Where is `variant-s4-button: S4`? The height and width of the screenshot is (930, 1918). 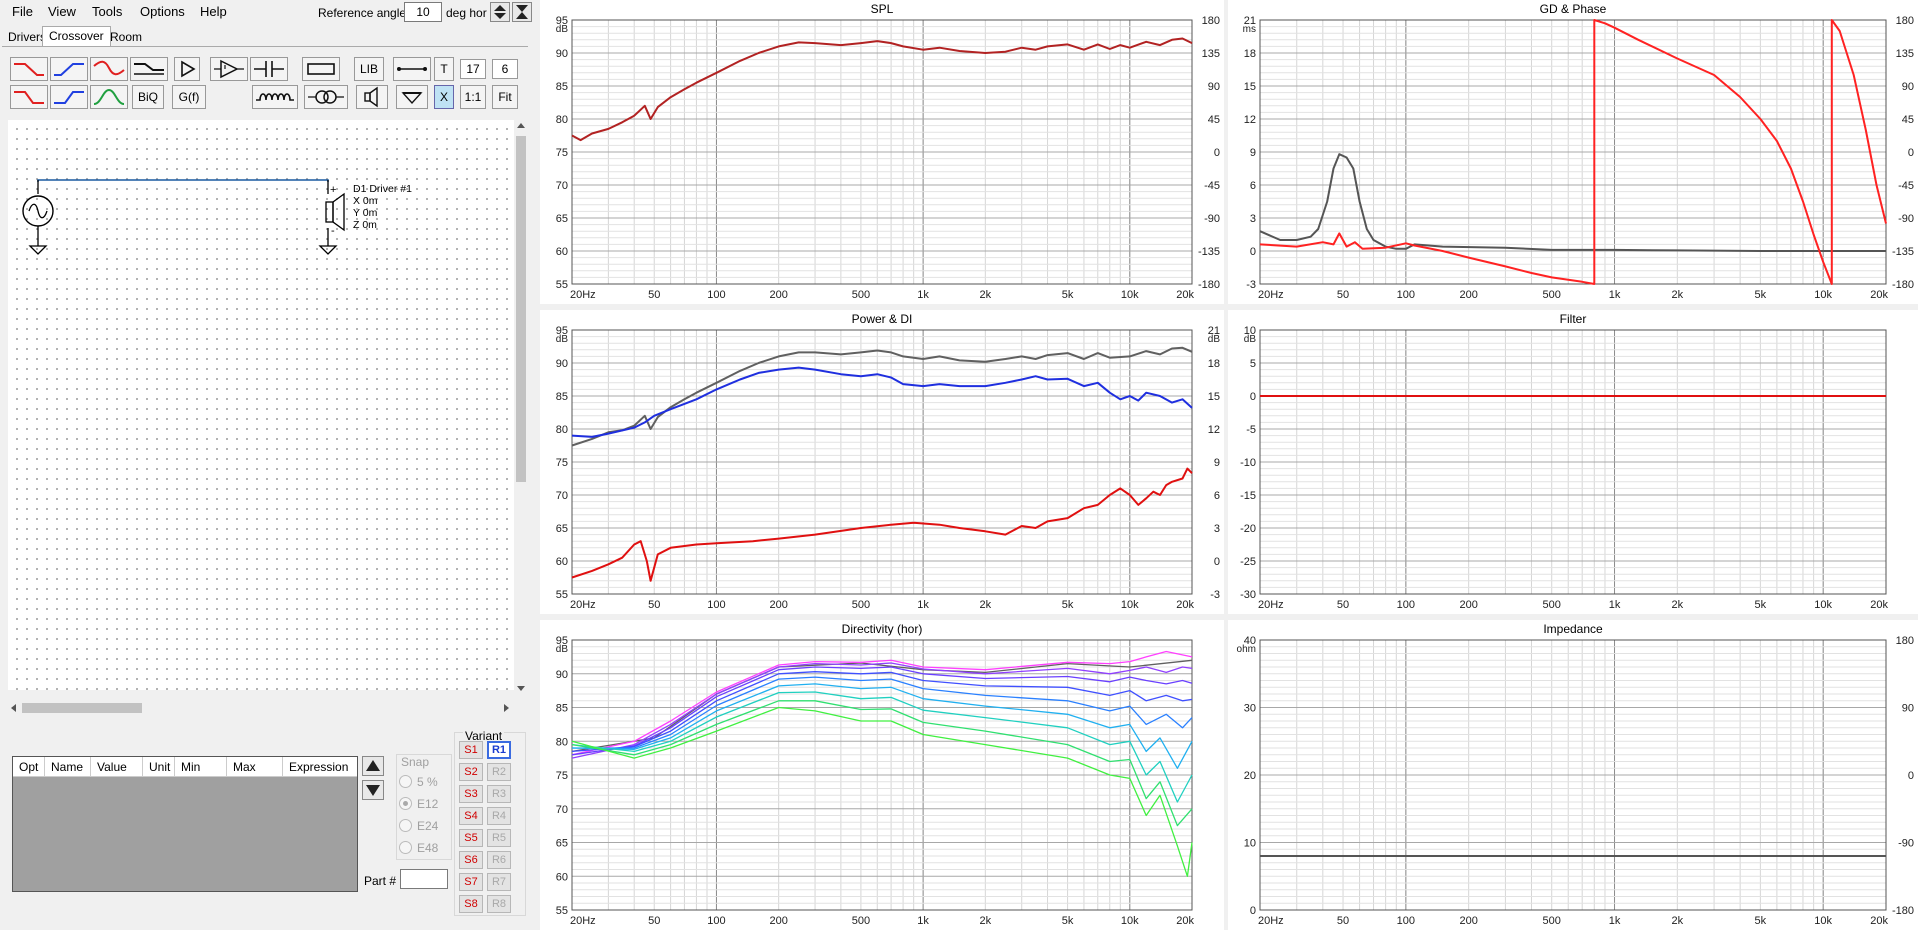 variant-s4-button: S4 is located at coordinates (471, 816).